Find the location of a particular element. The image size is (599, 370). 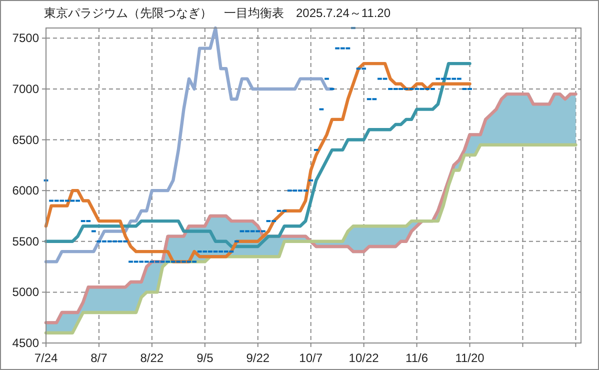

x-tick-label: 10/7 is located at coordinates (311, 358).